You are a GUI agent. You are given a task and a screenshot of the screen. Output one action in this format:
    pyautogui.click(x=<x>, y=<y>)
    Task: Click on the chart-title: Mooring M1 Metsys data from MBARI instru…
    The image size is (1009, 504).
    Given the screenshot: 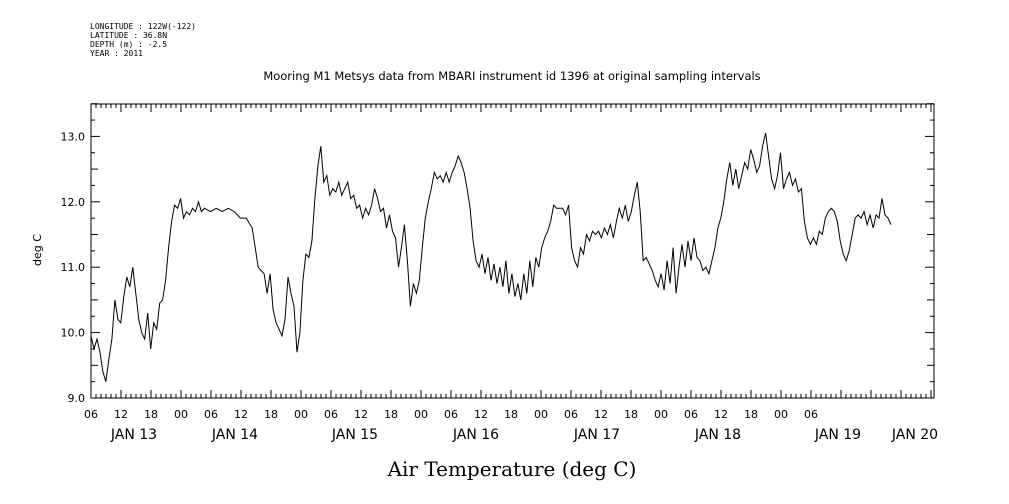 What is the action you would take?
    pyautogui.click(x=511, y=76)
    